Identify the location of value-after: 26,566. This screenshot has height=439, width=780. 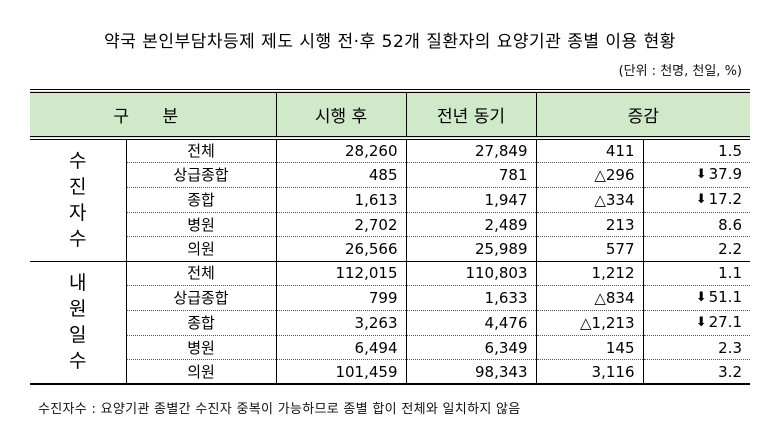
(340, 249).